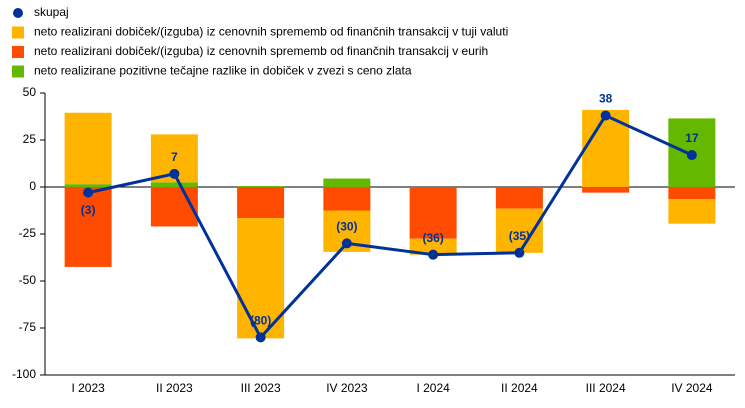 The height and width of the screenshot is (408, 745). What do you see at coordinates (432, 238) in the screenshot?
I see `data-label: (36)` at bounding box center [432, 238].